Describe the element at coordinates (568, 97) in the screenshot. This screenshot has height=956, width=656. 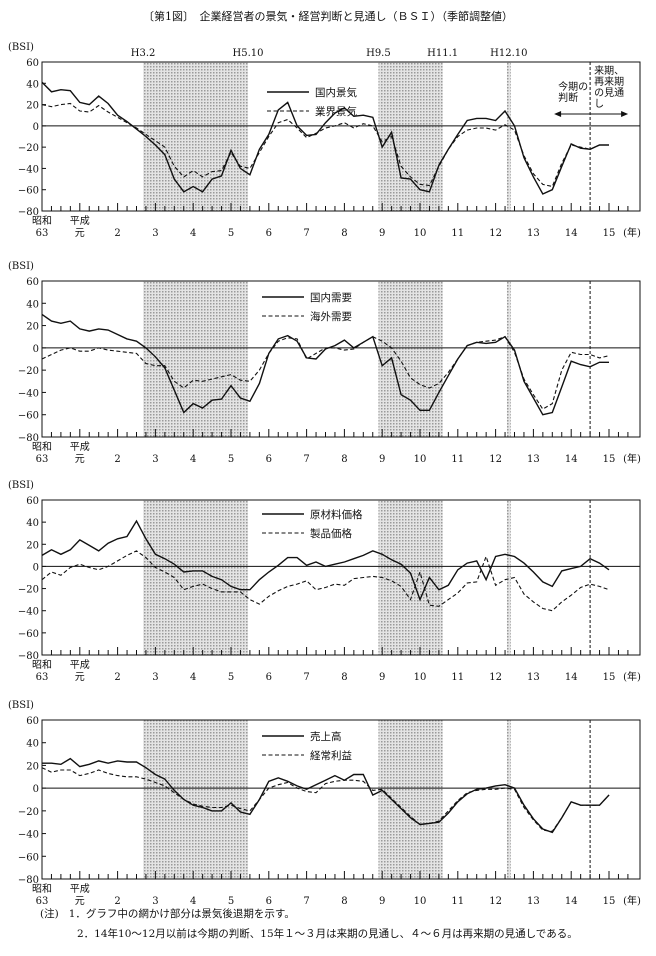
I see `current-judgement-annotation: 判断` at that location.